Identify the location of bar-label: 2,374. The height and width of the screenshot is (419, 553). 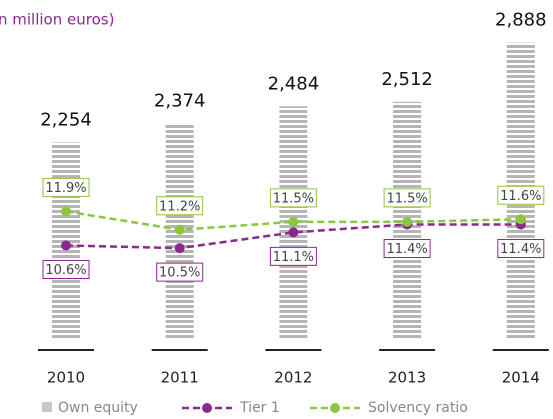
(180, 101).